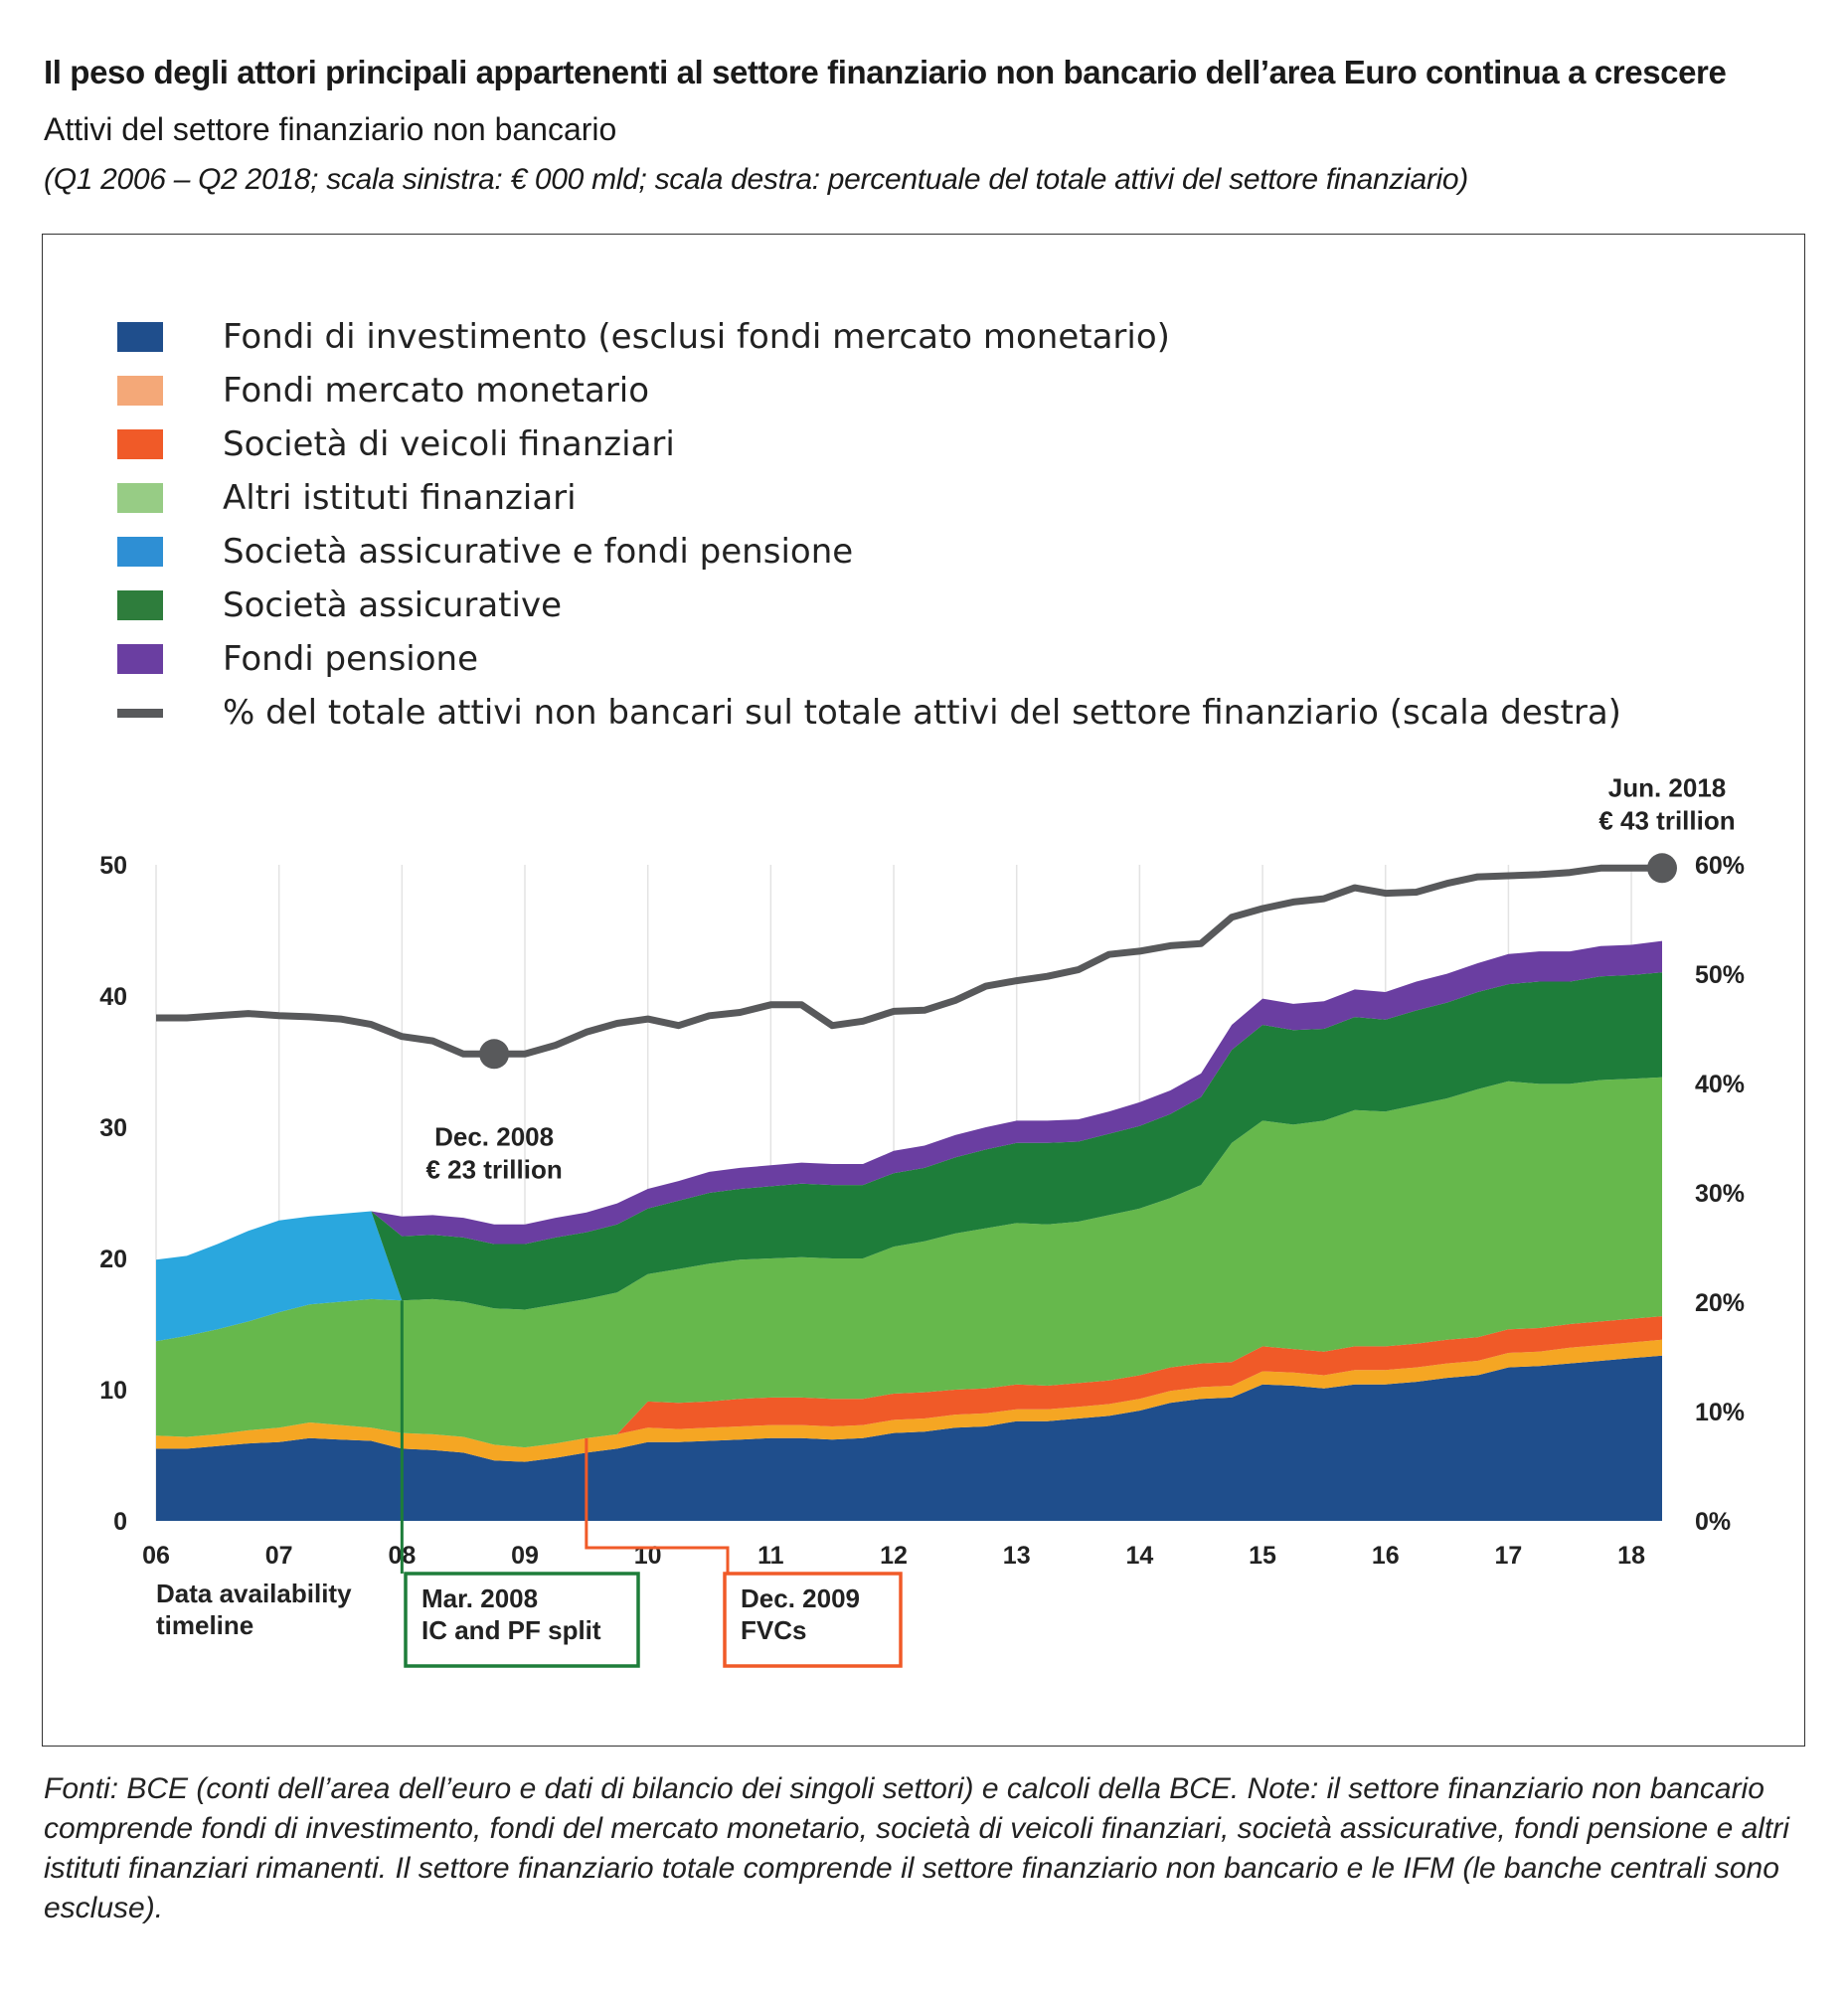 Image resolution: width=1848 pixels, height=1999 pixels. I want to click on y-left-tick-label: 40, so click(113, 997).